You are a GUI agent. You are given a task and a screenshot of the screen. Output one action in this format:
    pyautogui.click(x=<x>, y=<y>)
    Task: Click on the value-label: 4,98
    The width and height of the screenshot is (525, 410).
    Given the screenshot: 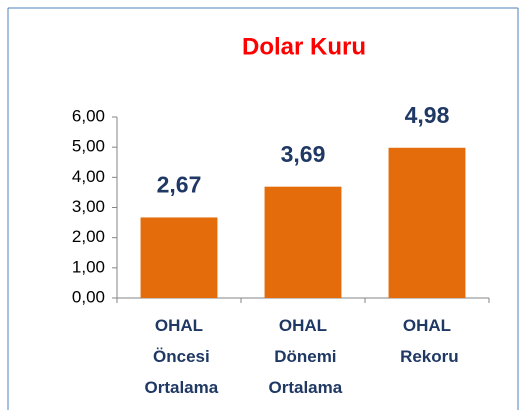 What is the action you would take?
    pyautogui.click(x=427, y=115)
    